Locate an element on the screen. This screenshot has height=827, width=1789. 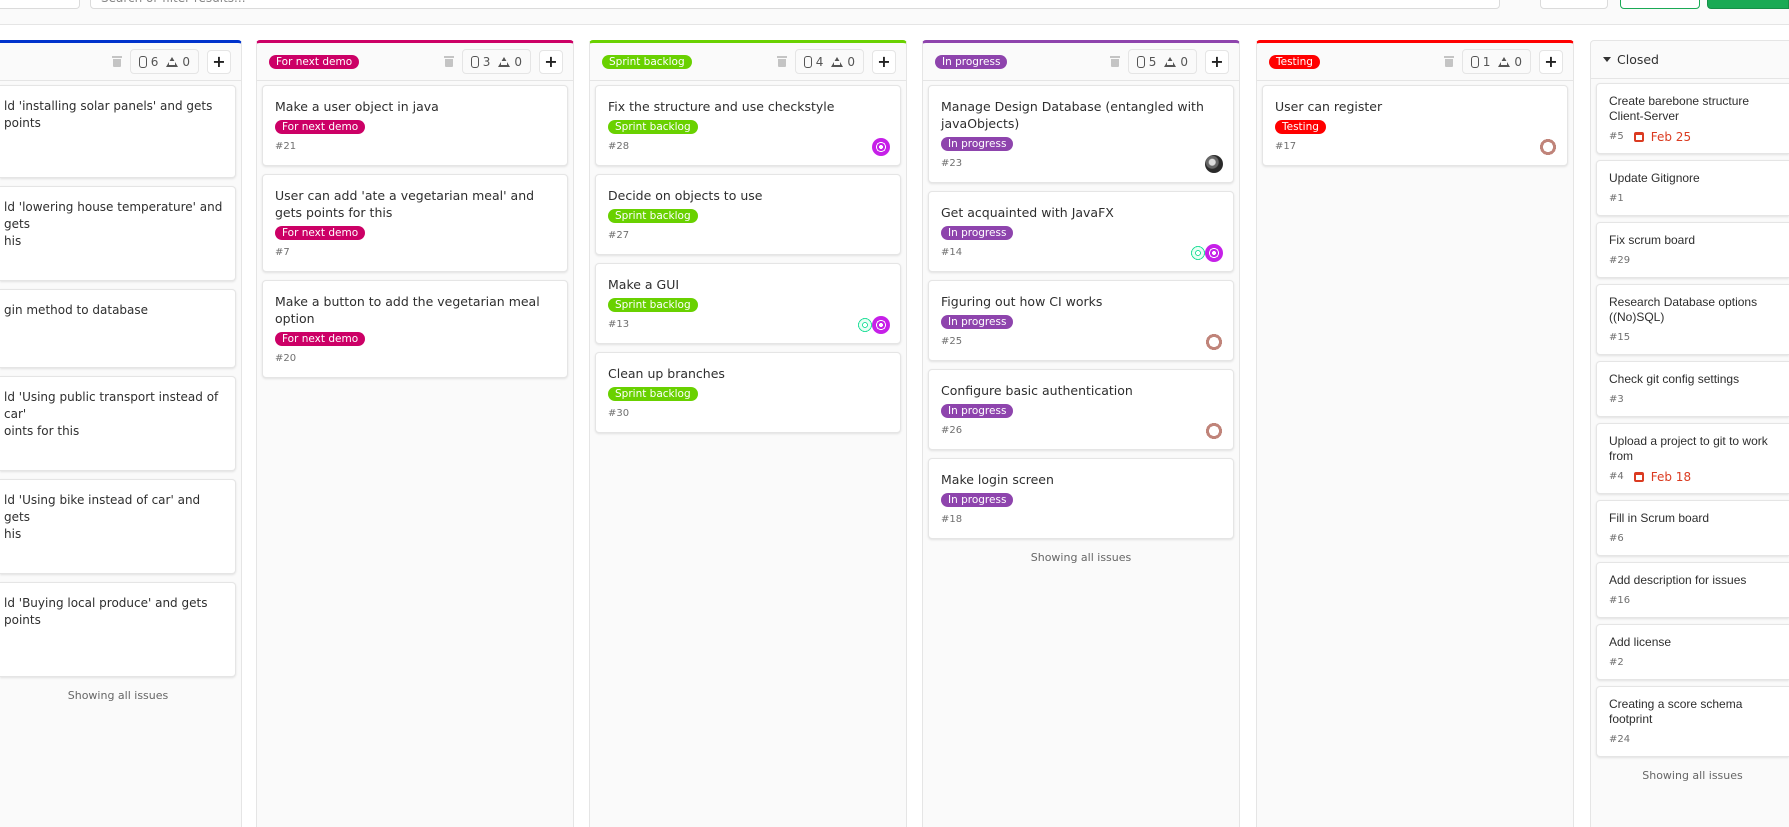
issue-title: Add description for issues is located at coordinates (1678, 580).